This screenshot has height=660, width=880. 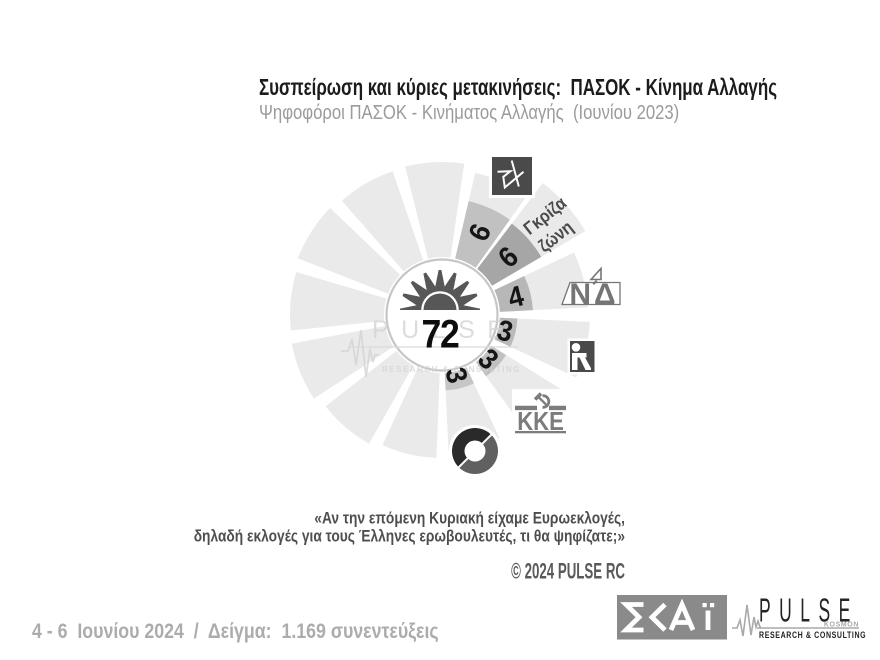 What do you see at coordinates (440, 335) in the screenshot?
I see `svg-text: 72` at bounding box center [440, 335].